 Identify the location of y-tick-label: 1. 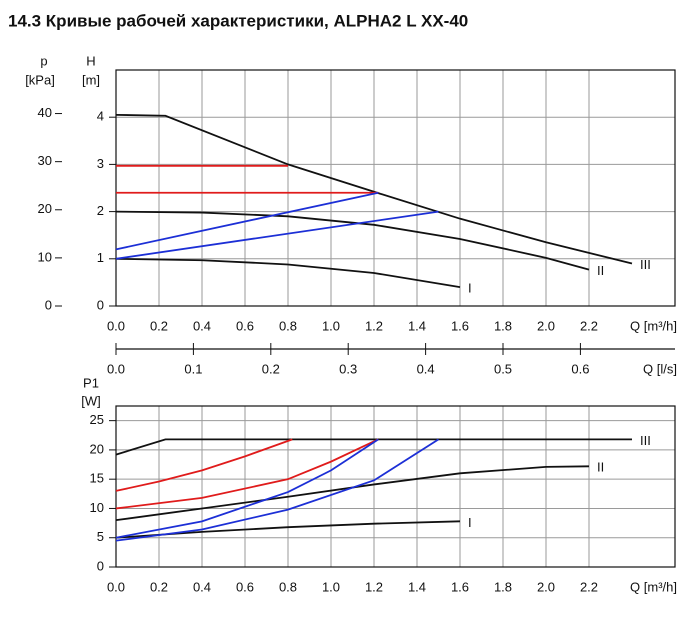
(100, 257).